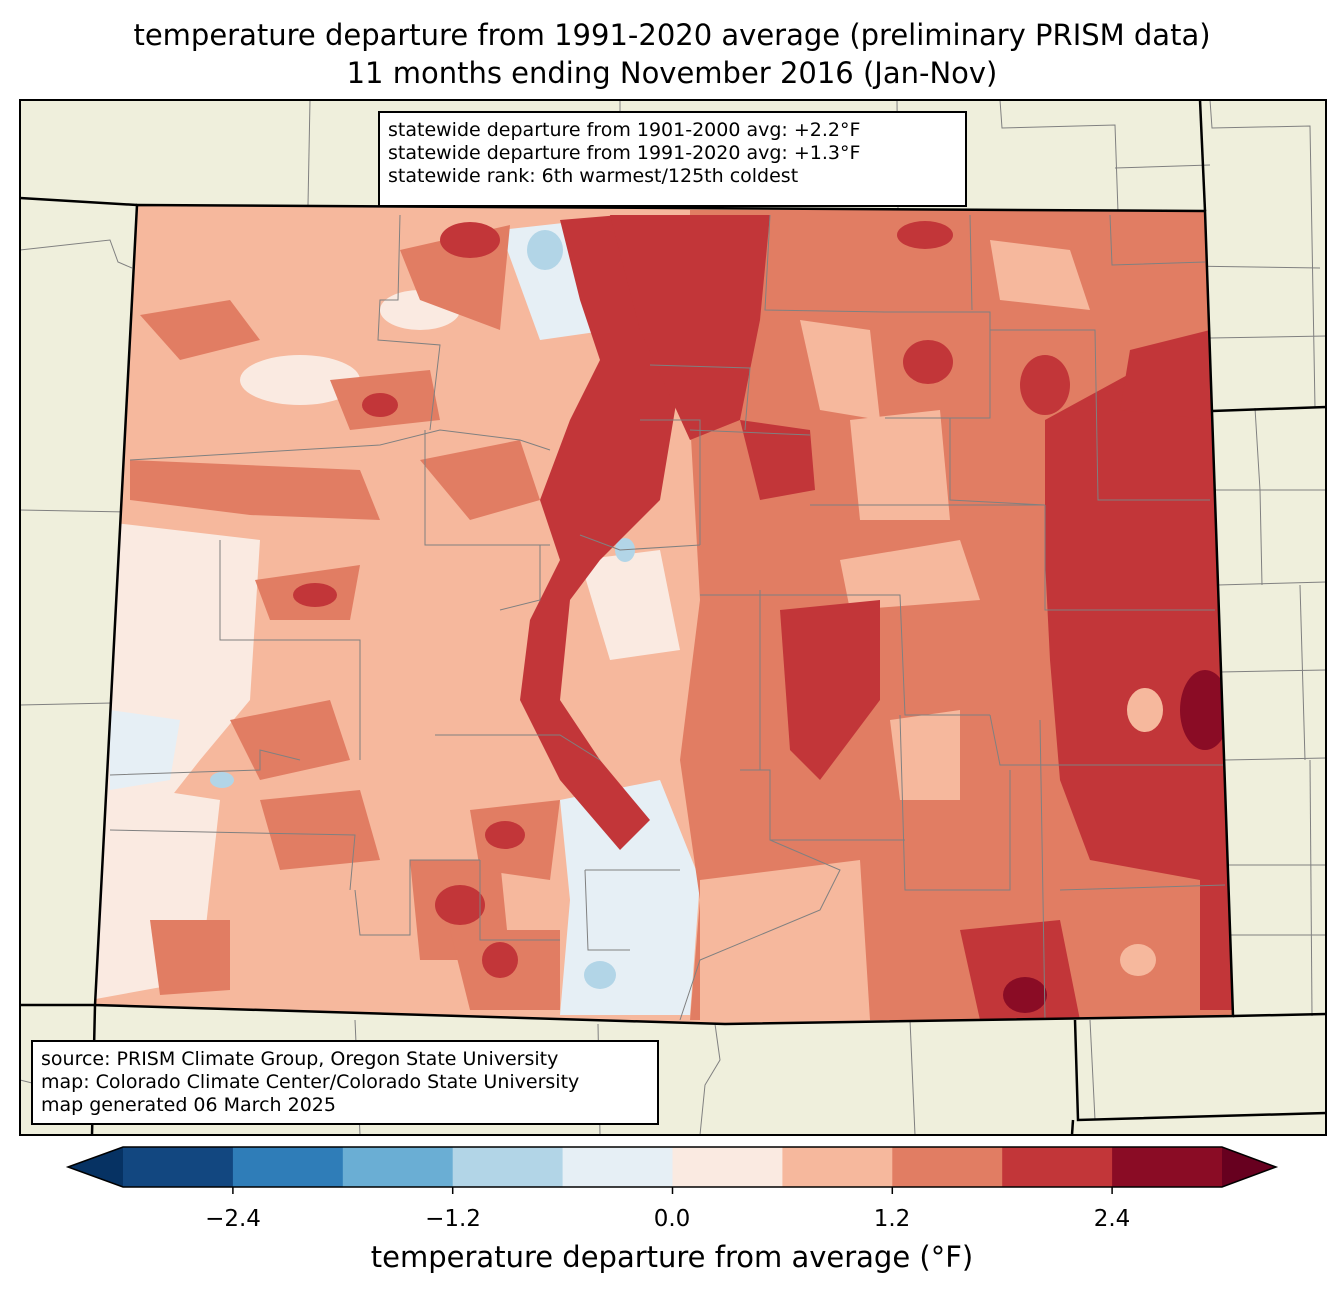 The height and width of the screenshot is (1299, 1344). What do you see at coordinates (453, 1219) in the screenshot?
I see `colorbar-tick-label: −1.2` at bounding box center [453, 1219].